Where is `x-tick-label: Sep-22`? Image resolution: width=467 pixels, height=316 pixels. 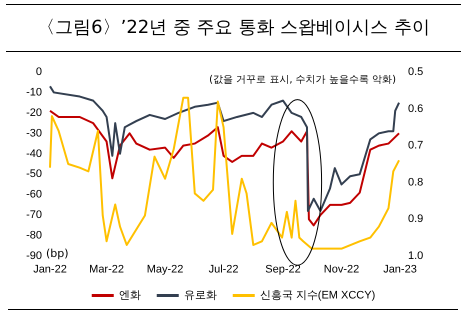
x-tick-label: Sep-22 is located at coordinates (283, 270).